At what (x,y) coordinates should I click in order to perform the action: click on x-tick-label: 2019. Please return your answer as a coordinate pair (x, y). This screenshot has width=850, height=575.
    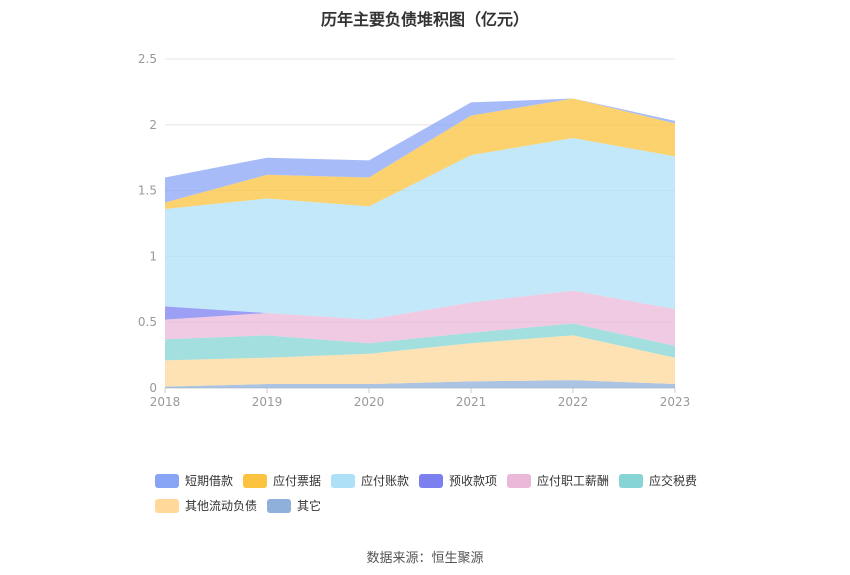
    Looking at the image, I should click on (267, 402).